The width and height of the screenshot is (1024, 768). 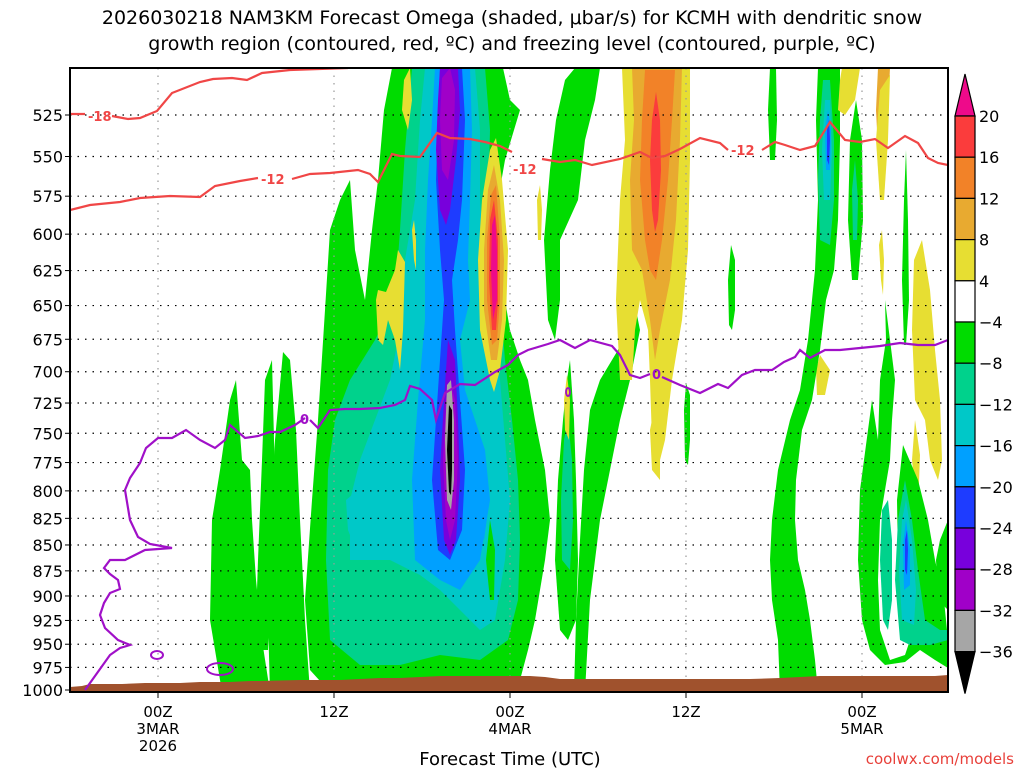 I want to click on y-tick-label: 700, so click(x=47, y=372).